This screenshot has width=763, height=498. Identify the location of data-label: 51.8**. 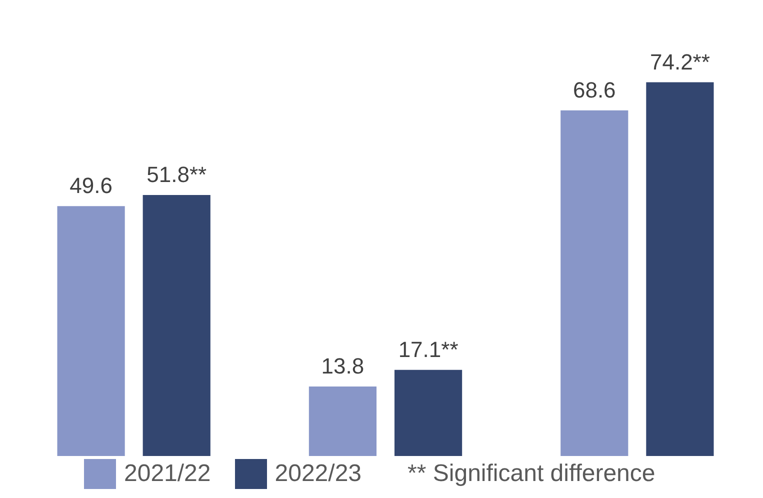
(177, 175).